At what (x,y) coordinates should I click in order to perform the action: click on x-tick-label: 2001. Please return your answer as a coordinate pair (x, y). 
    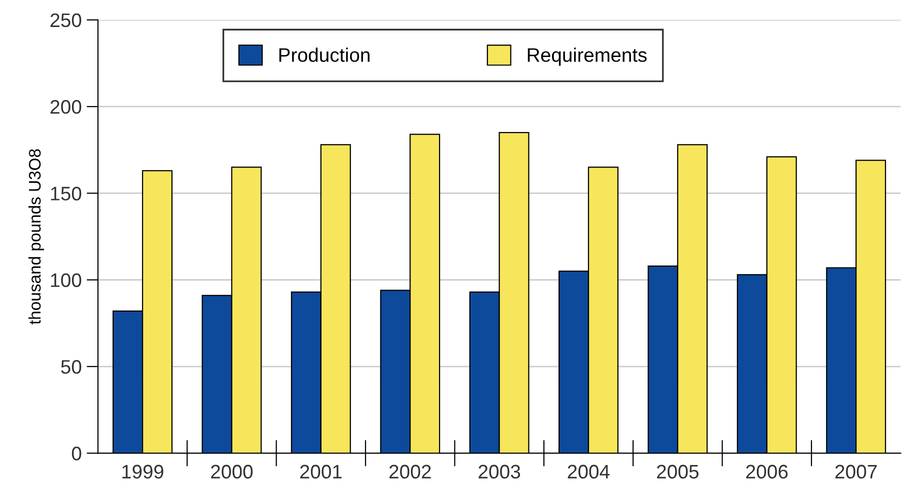
    Looking at the image, I should click on (321, 471).